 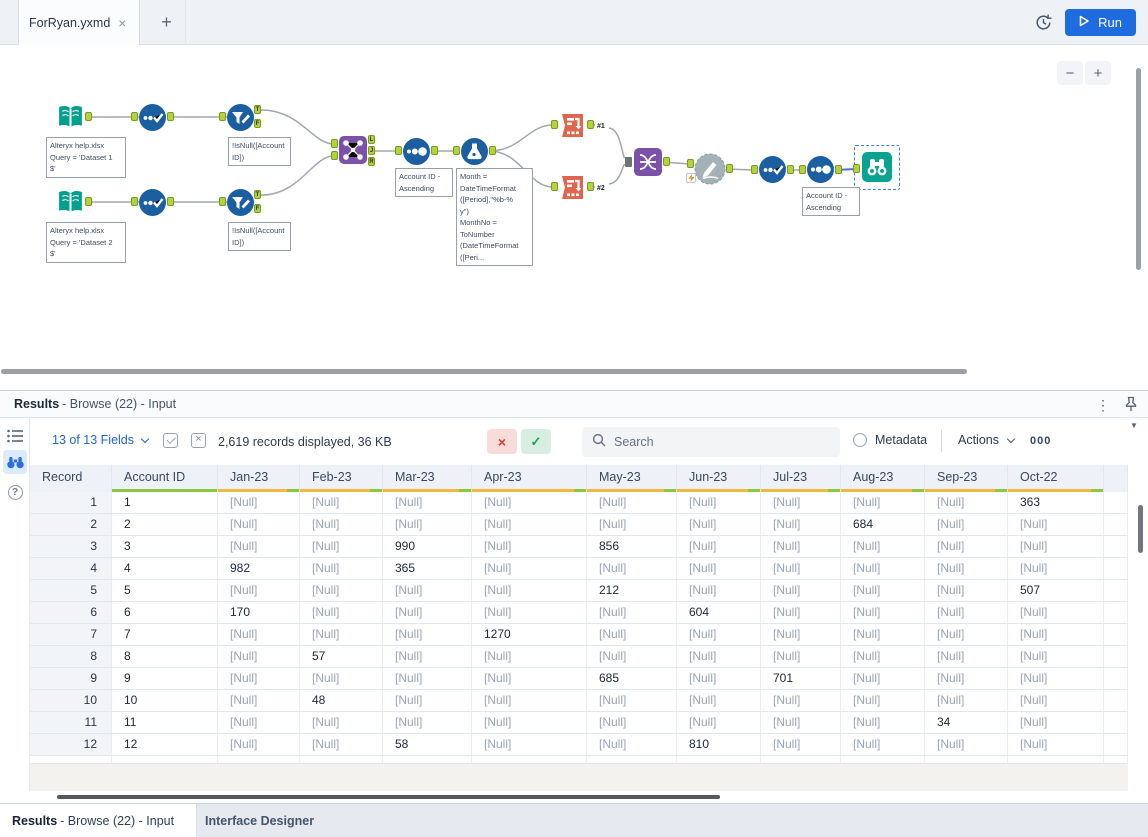 I want to click on annotation-sort-2: Account ID - Ascending, so click(x=831, y=201).